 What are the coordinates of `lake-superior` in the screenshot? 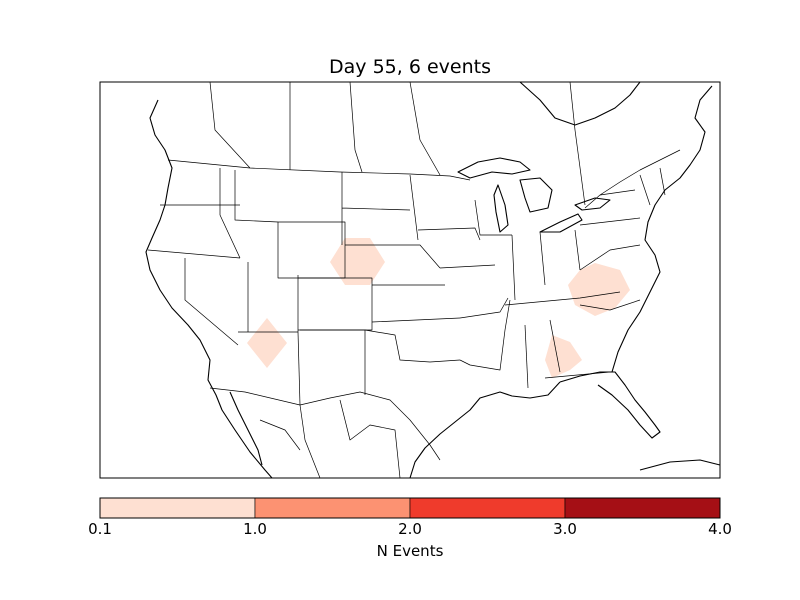 It's located at (494, 168).